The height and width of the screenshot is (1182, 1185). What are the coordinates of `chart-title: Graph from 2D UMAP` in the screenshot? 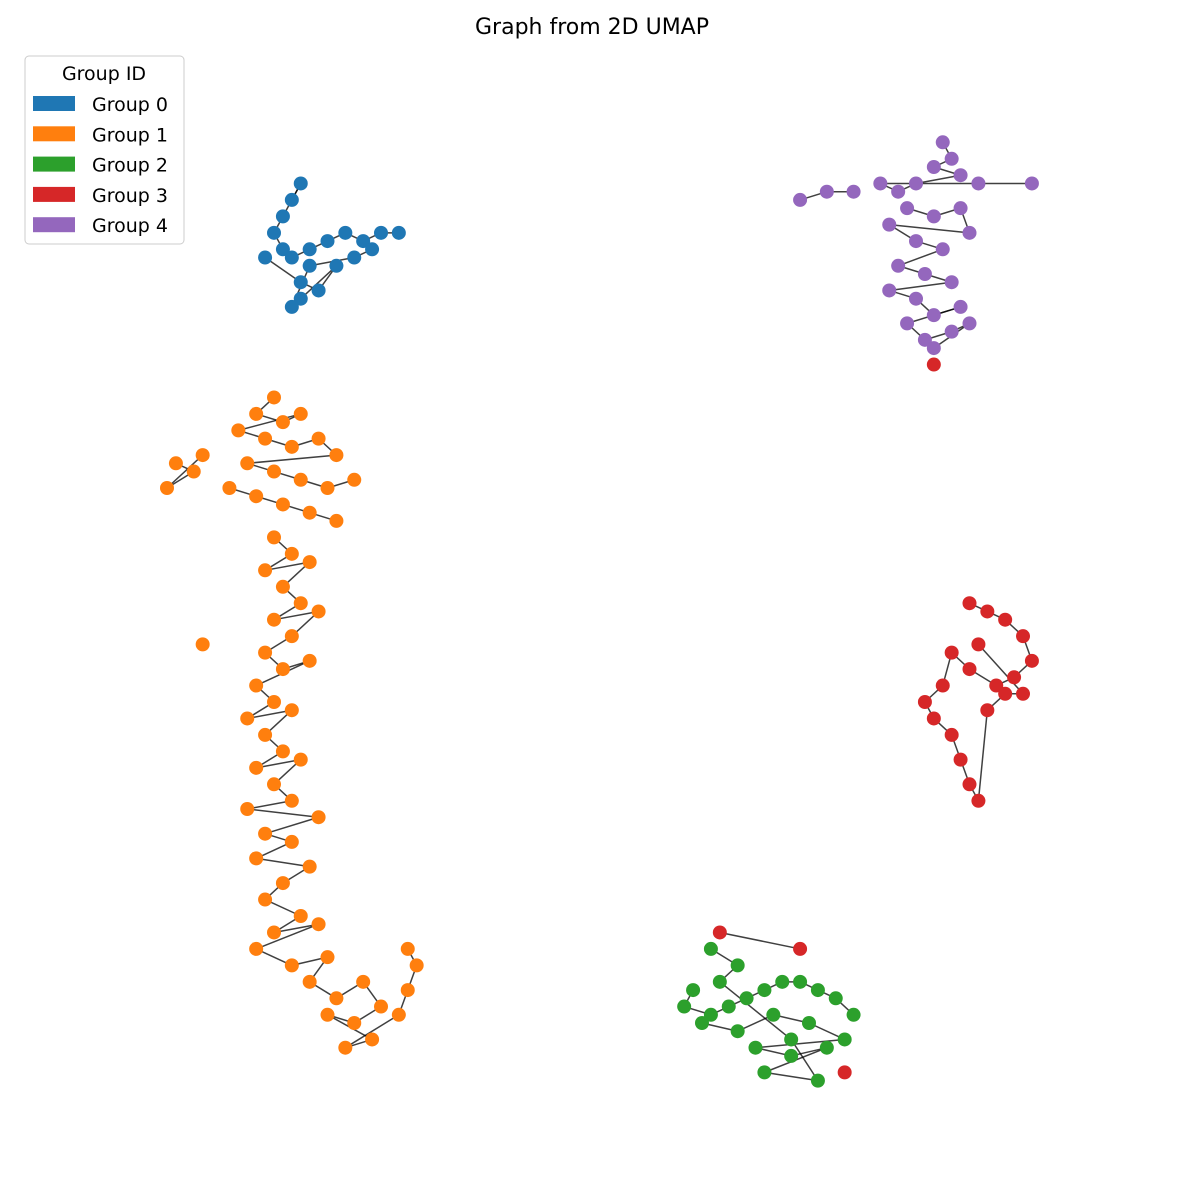 It's located at (592, 27).